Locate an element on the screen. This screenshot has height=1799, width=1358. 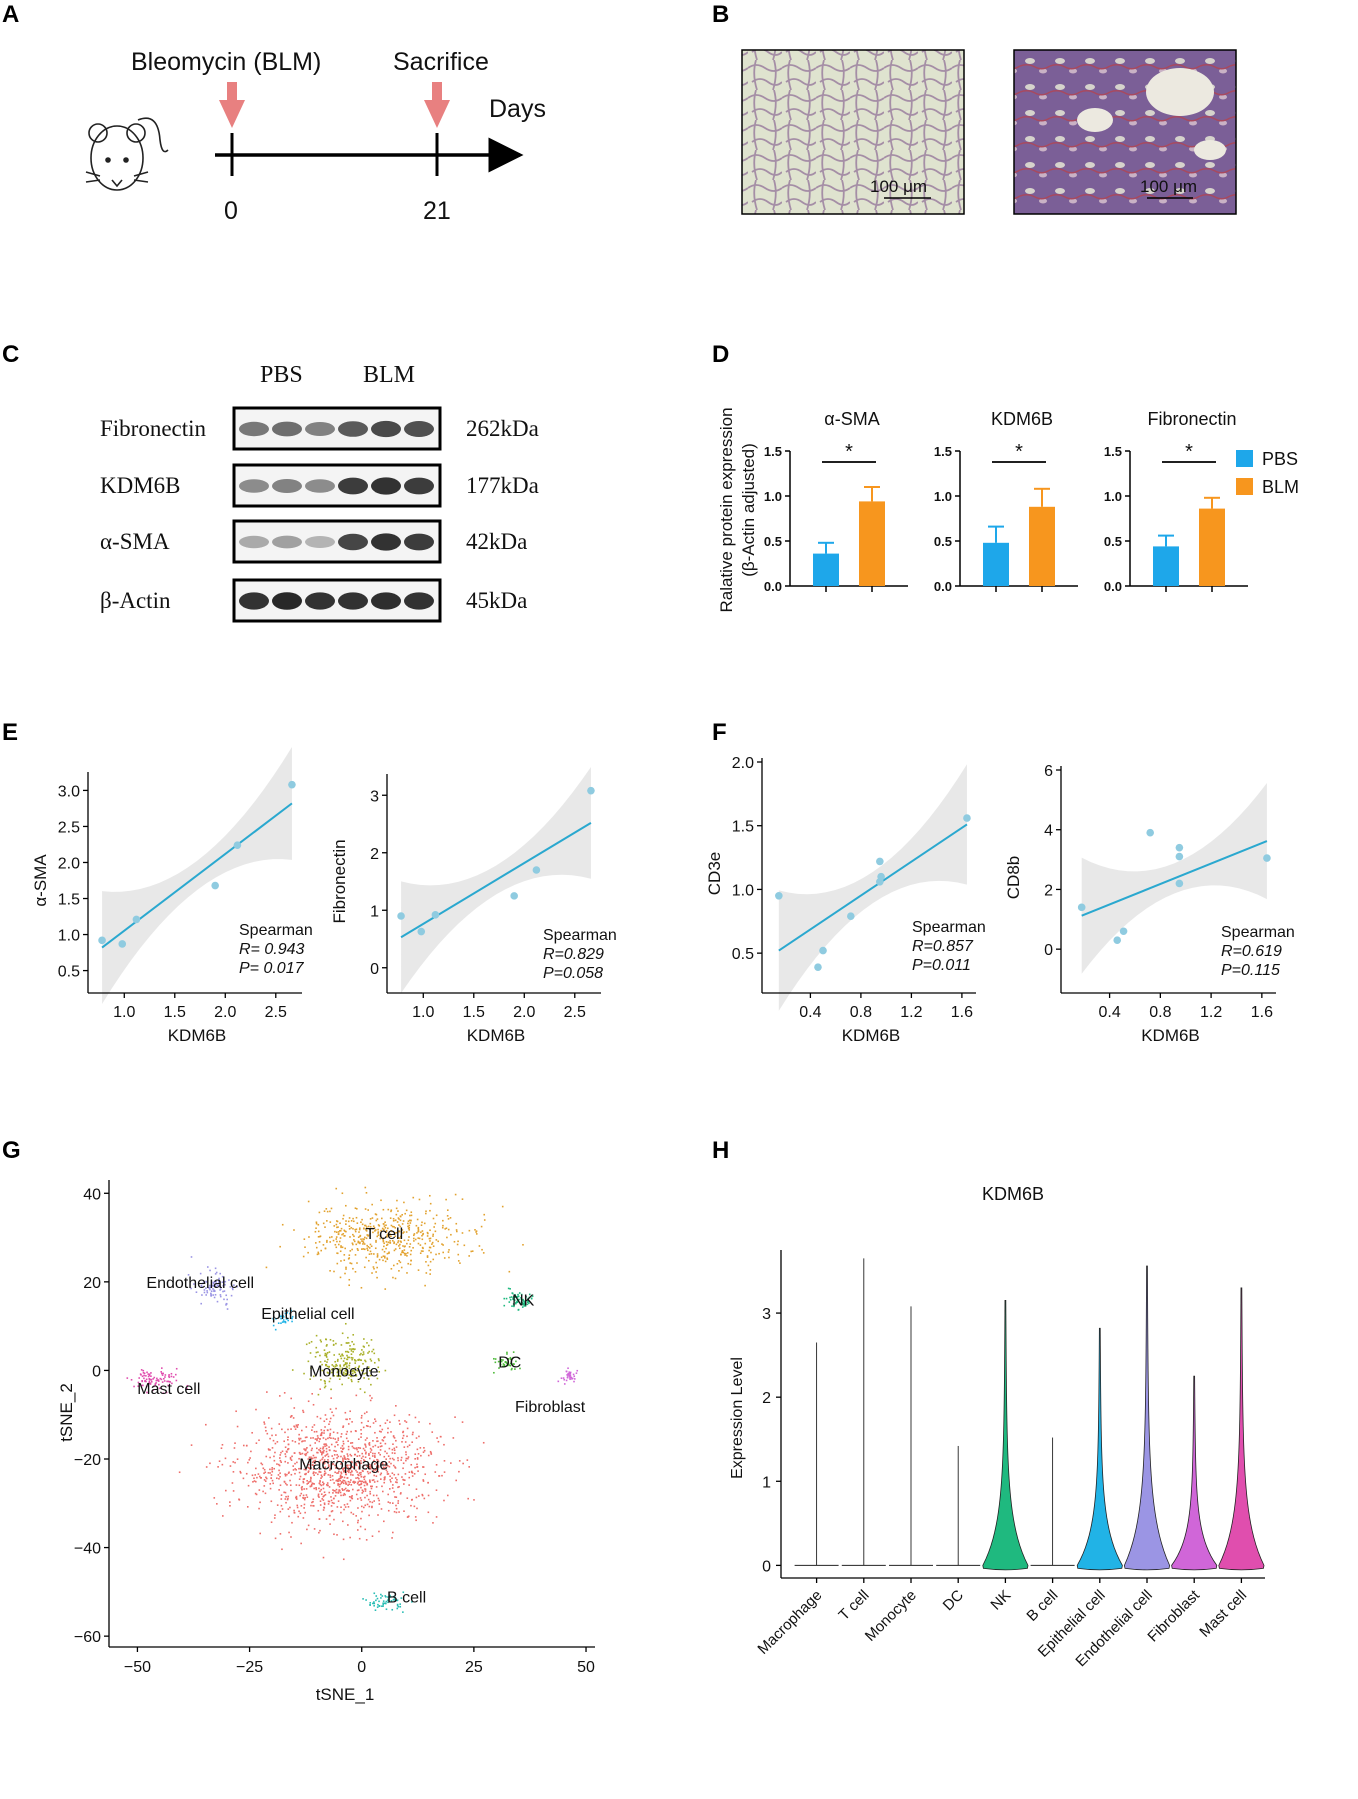
x-tick-label: 50 is located at coordinates (586, 1667).